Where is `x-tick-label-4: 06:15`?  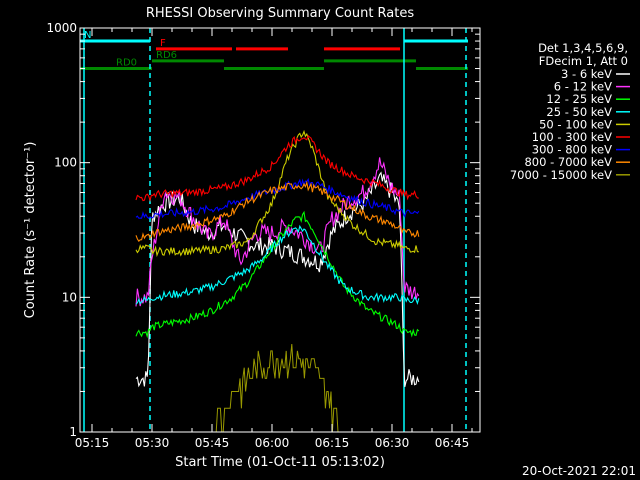 x-tick-label-4: 06:15 is located at coordinates (332, 443).